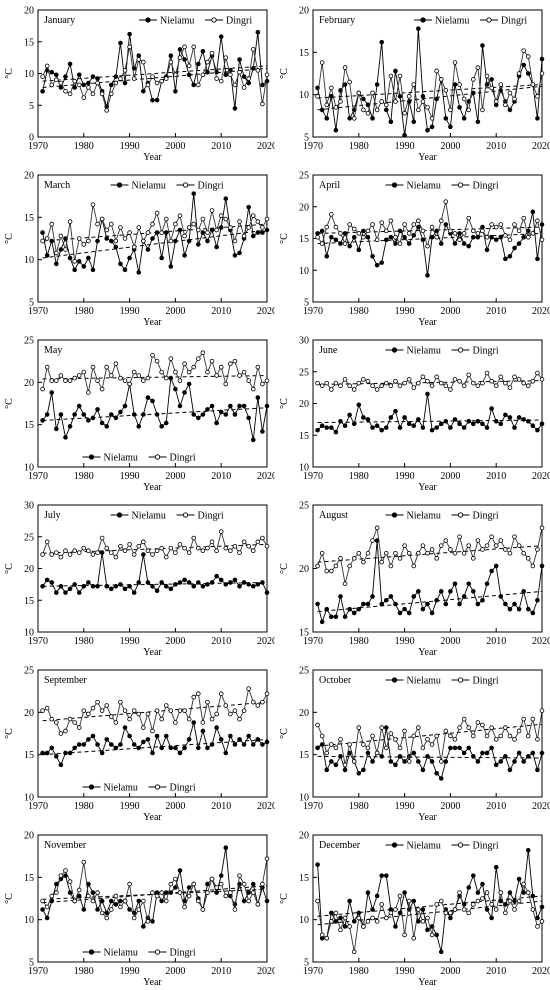  Describe the element at coordinates (304, 436) in the screenshot. I see `y-tick-label: 15` at that location.